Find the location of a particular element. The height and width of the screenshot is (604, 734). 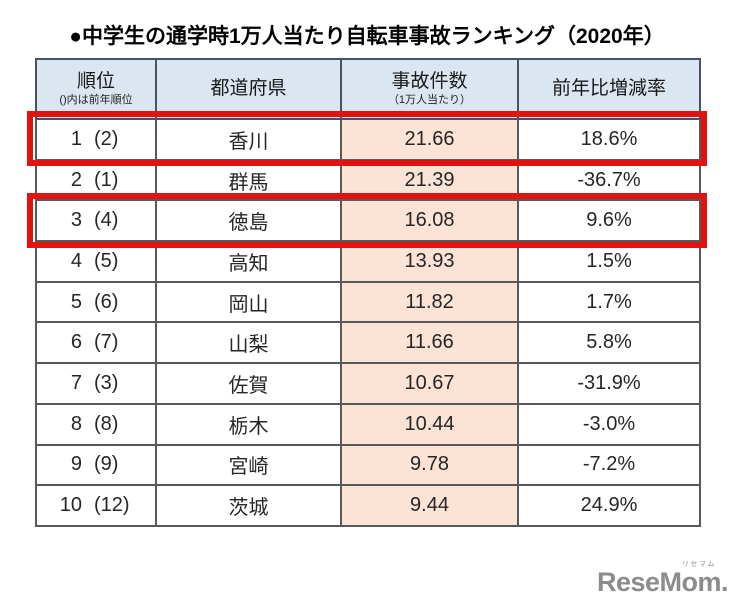

change-header-label: 前年比増減率 is located at coordinates (608, 89).